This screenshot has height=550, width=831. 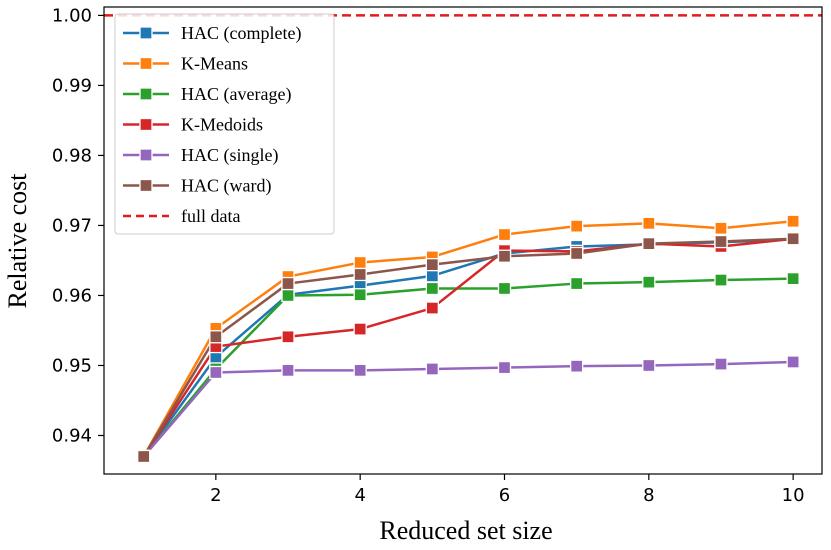 I want to click on y-tick-label: 0.94, so click(x=72, y=435).